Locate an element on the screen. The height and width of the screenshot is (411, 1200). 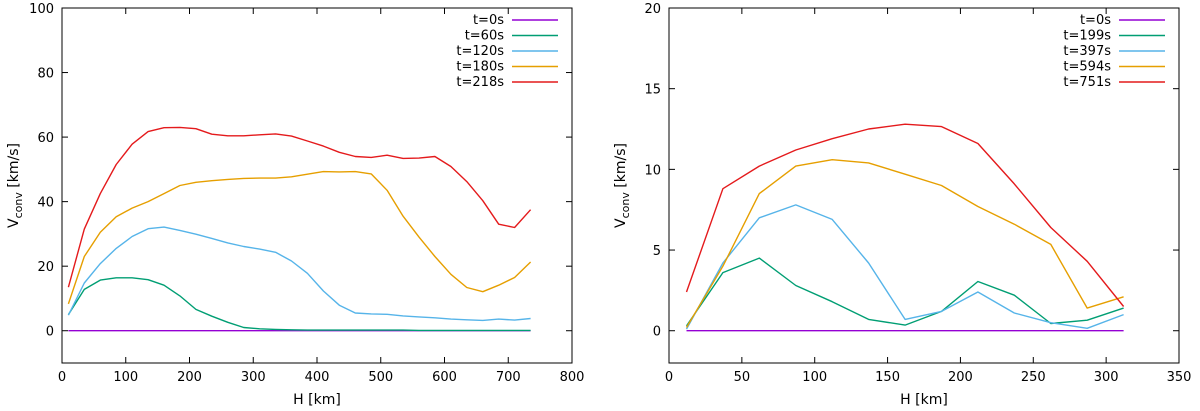
series-line-t397s is located at coordinates (904, 267).